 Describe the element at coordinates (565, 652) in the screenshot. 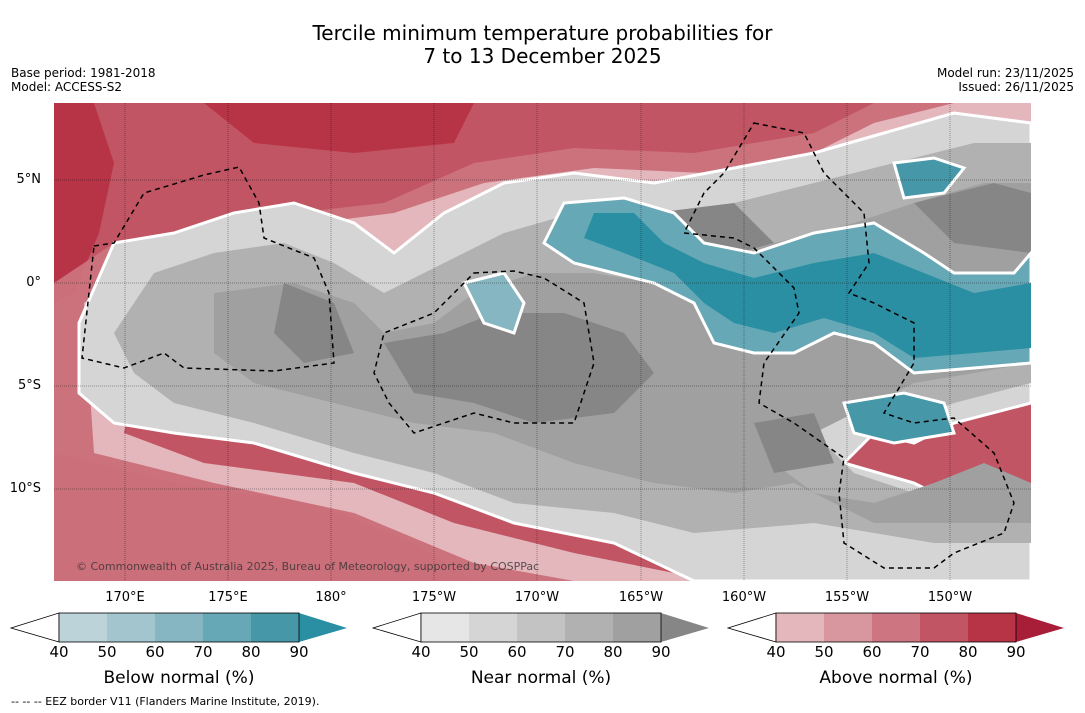

I see `near-tick-70: 70` at that location.